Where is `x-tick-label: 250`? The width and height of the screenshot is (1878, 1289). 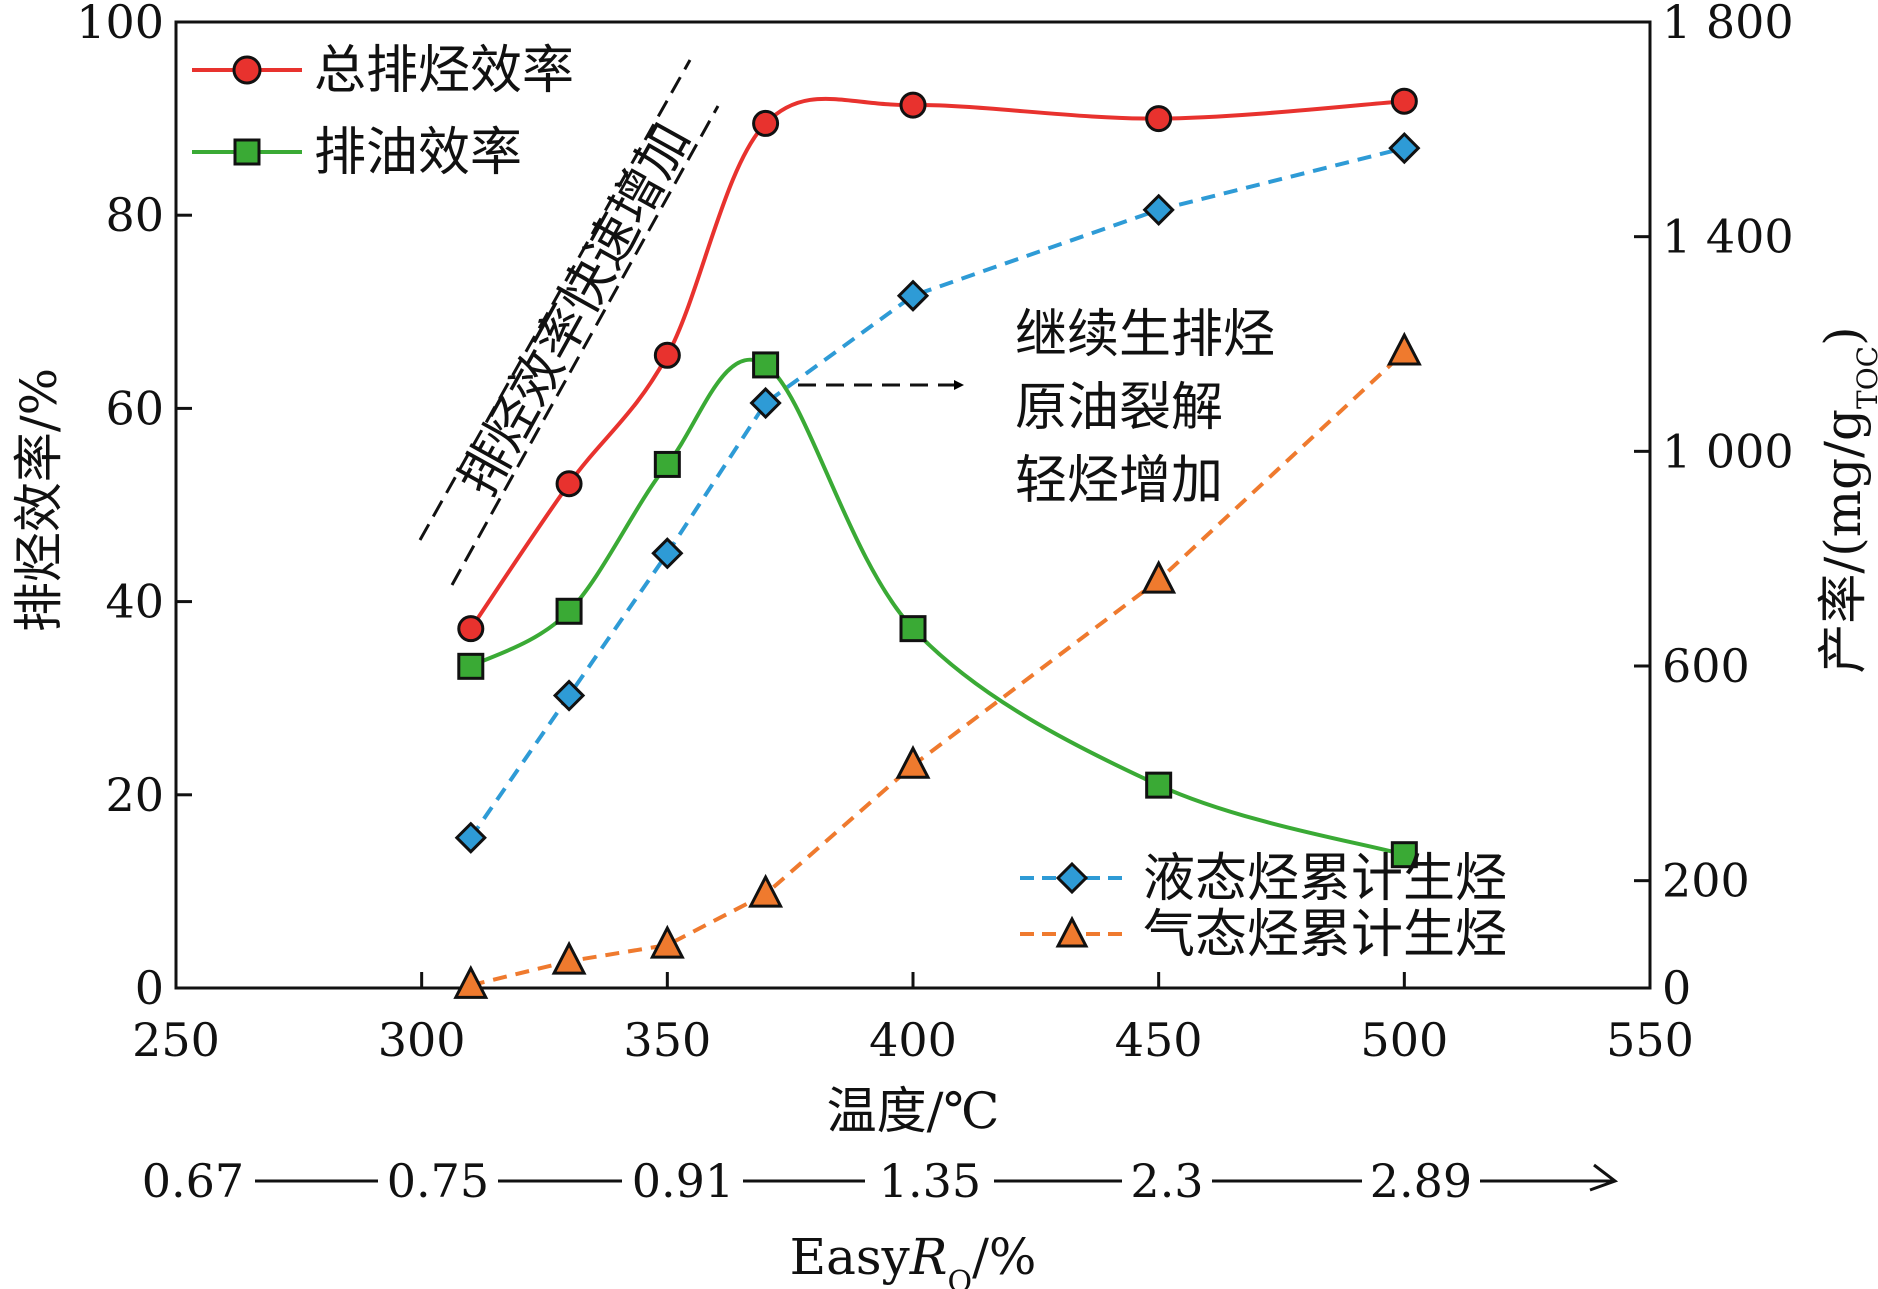 x-tick-label: 250 is located at coordinates (176, 1040).